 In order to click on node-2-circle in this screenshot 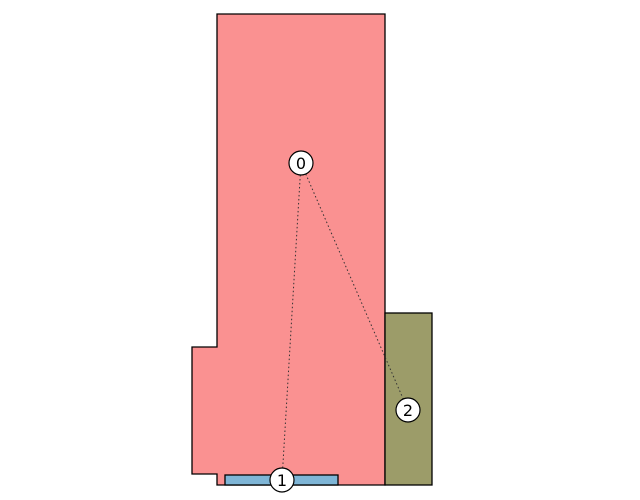, I will do `click(408, 410)`.